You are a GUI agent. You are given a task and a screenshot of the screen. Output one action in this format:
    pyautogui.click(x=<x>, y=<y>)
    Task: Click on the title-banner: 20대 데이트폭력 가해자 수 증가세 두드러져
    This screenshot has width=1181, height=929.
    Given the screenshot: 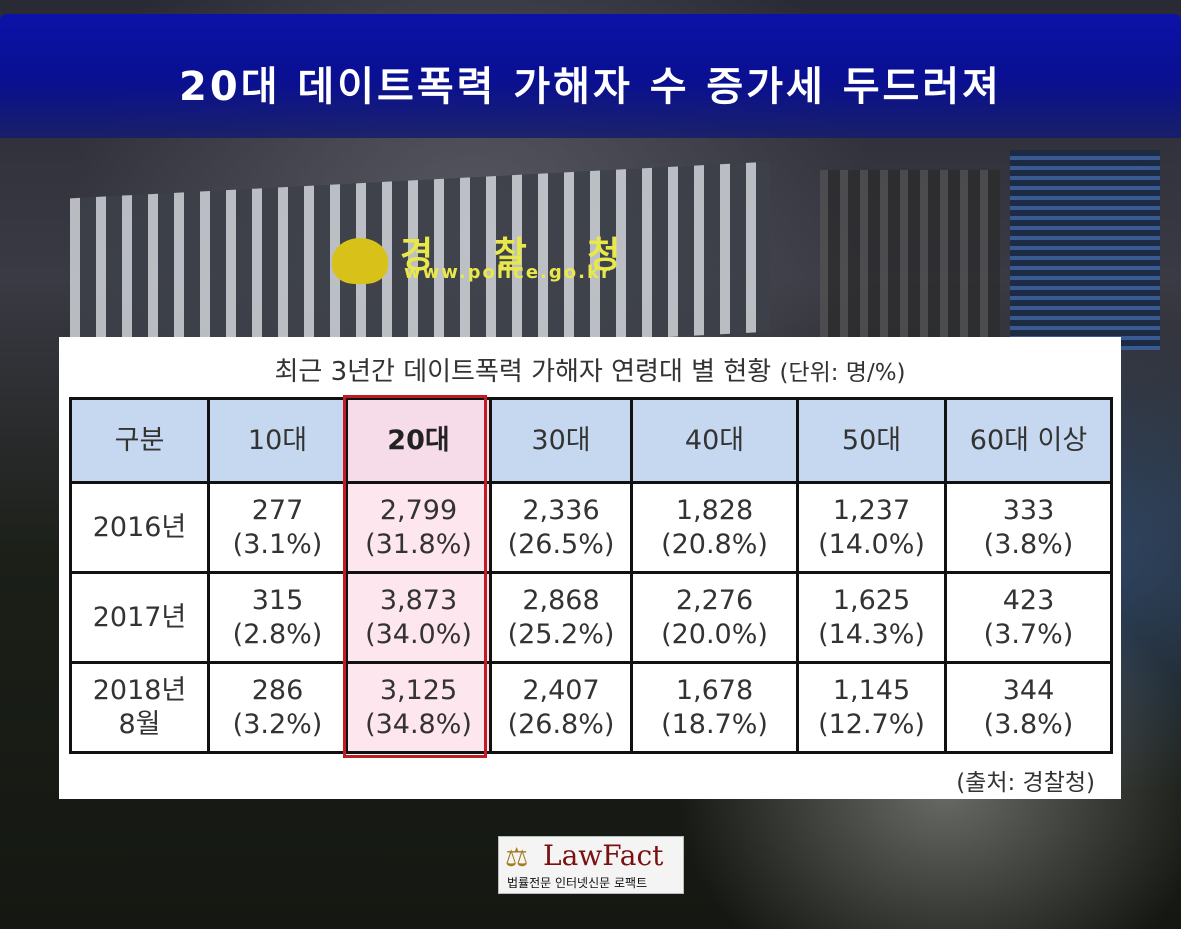 What is the action you would take?
    pyautogui.click(x=590, y=76)
    